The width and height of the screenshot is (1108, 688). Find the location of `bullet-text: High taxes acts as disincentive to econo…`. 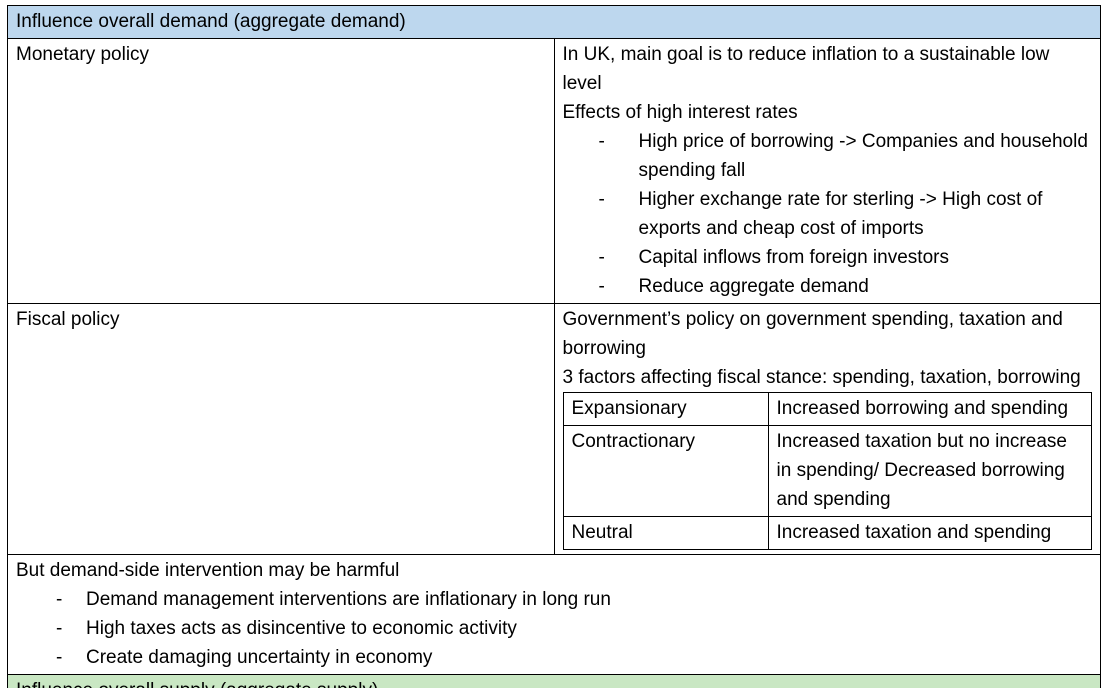

bullet-text: High taxes acts as disincentive to econo… is located at coordinates (301, 628).